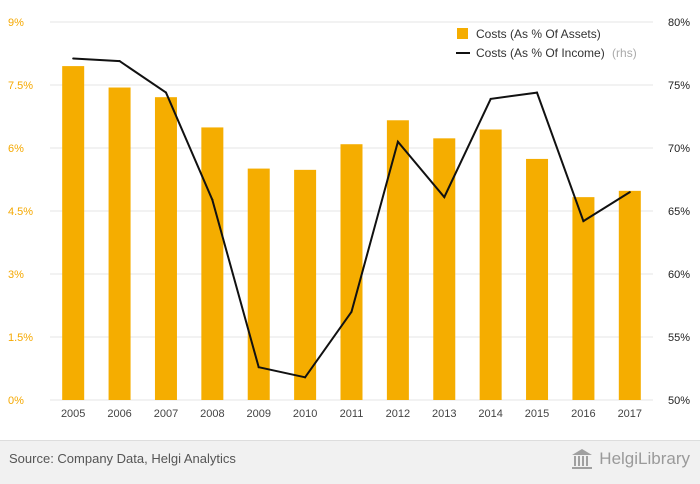  Describe the element at coordinates (582, 459) in the screenshot. I see `library-building-icon` at that location.